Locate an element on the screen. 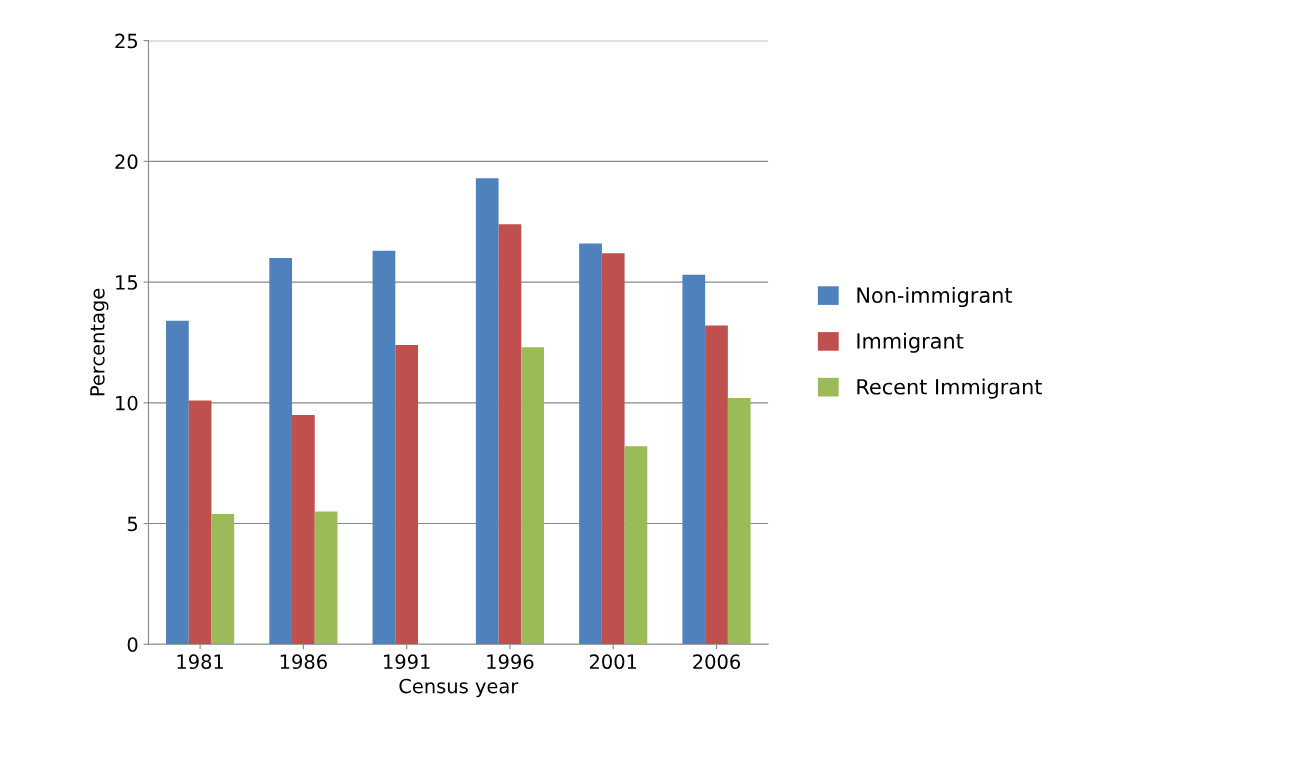  x-tick-label: 1991 is located at coordinates (407, 662).